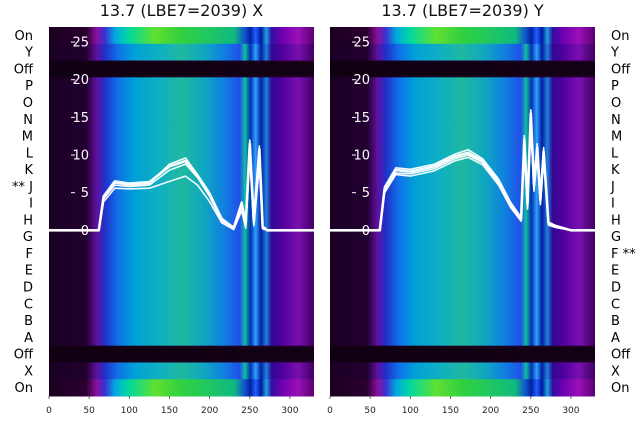 The image size is (640, 440). What do you see at coordinates (80, 156) in the screenshot?
I see `ytick-label: 10` at bounding box center [80, 156].